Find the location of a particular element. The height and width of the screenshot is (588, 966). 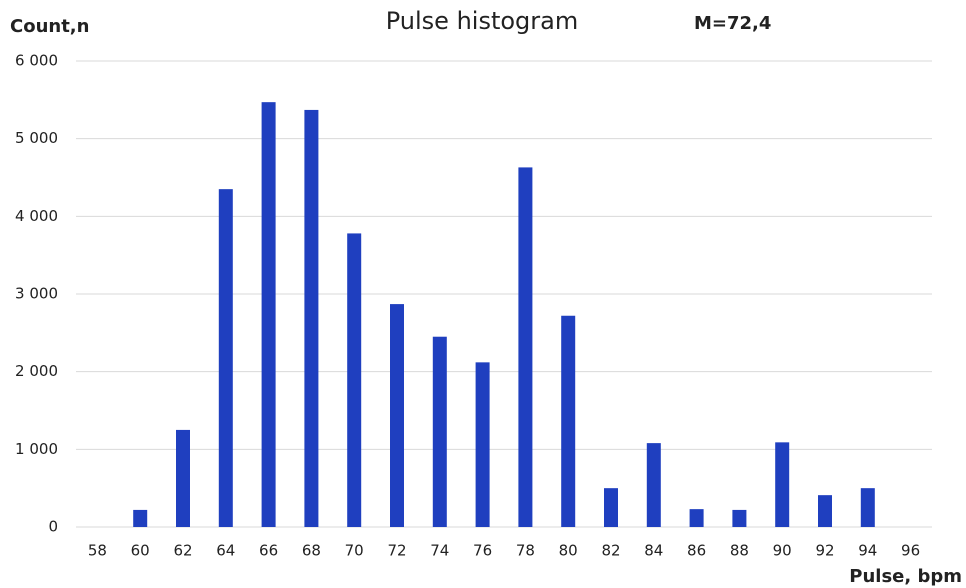

x-tick-label: 88 is located at coordinates (739, 551).